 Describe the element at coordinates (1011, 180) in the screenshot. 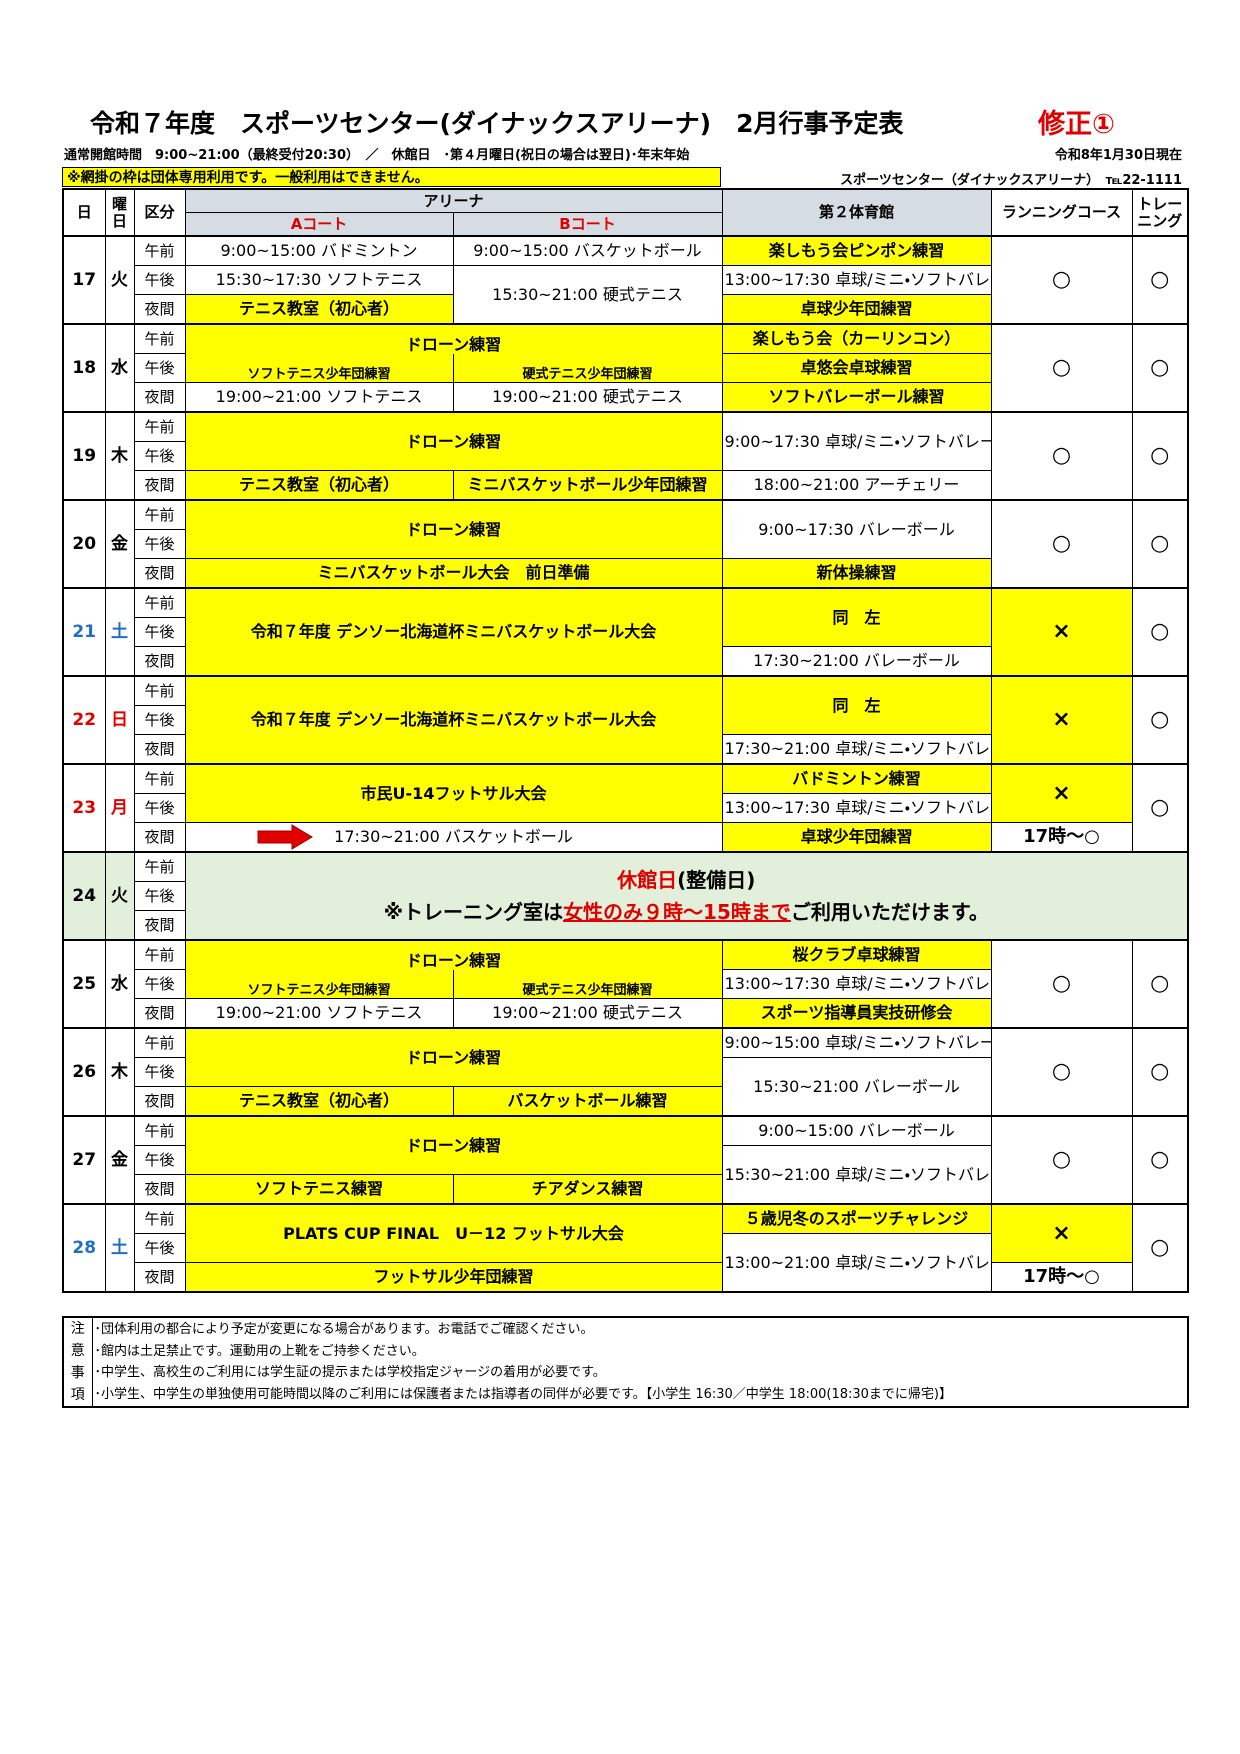

I see `contact: スポーツセンター（ダイナックスアリーナ） ℡22-1111` at that location.